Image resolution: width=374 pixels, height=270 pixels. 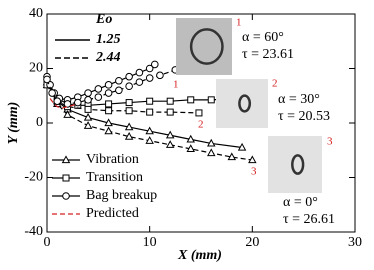 What do you see at coordinates (254, 172) in the screenshot?
I see `curve-label: 3` at bounding box center [254, 172].